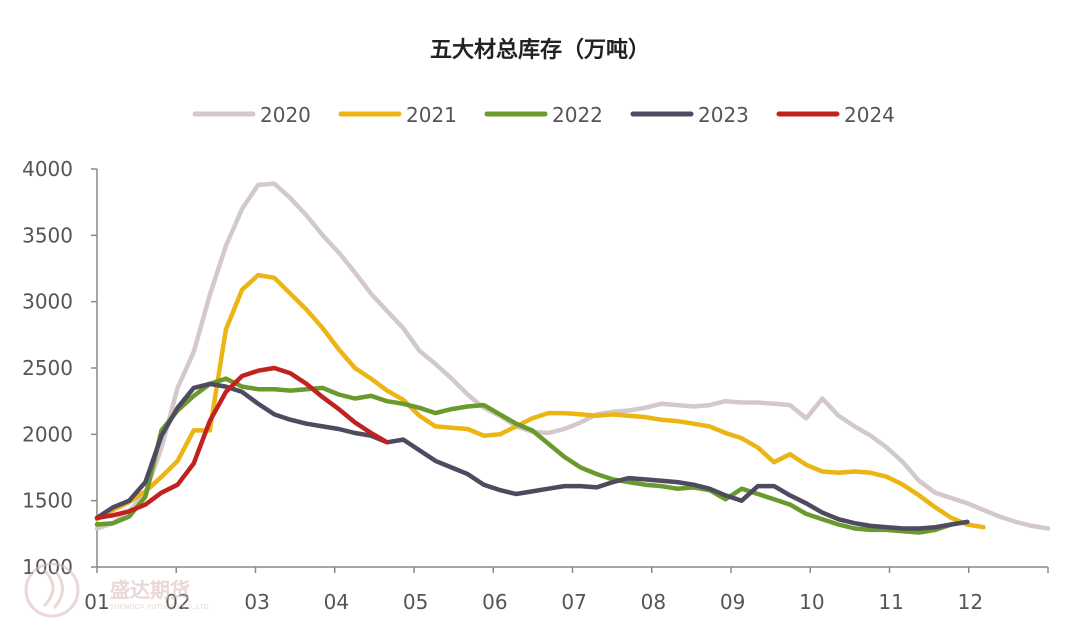 The width and height of the screenshot is (1080, 632). What do you see at coordinates (96, 602) in the screenshot?
I see `x-tick-label: 01` at bounding box center [96, 602].